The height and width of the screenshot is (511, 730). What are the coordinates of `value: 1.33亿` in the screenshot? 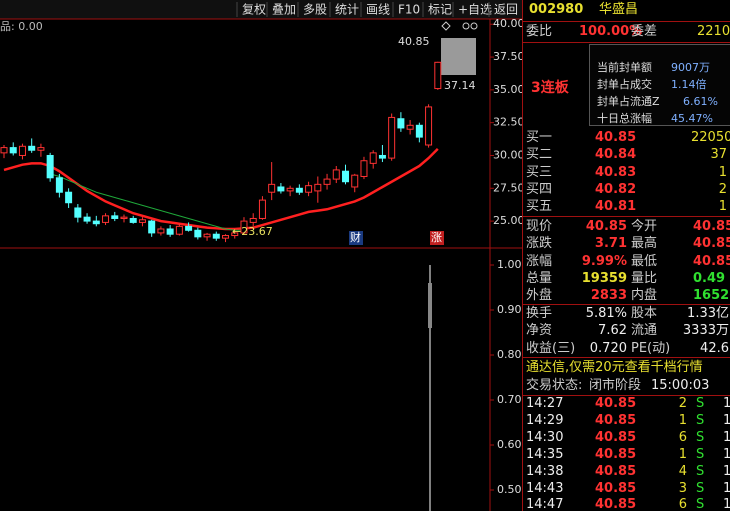 It's located at (708, 313).